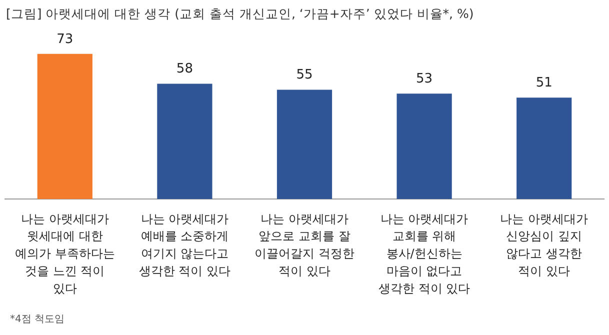 This screenshot has width=609, height=335. I want to click on text: *4점 척도임, so click(37, 319).